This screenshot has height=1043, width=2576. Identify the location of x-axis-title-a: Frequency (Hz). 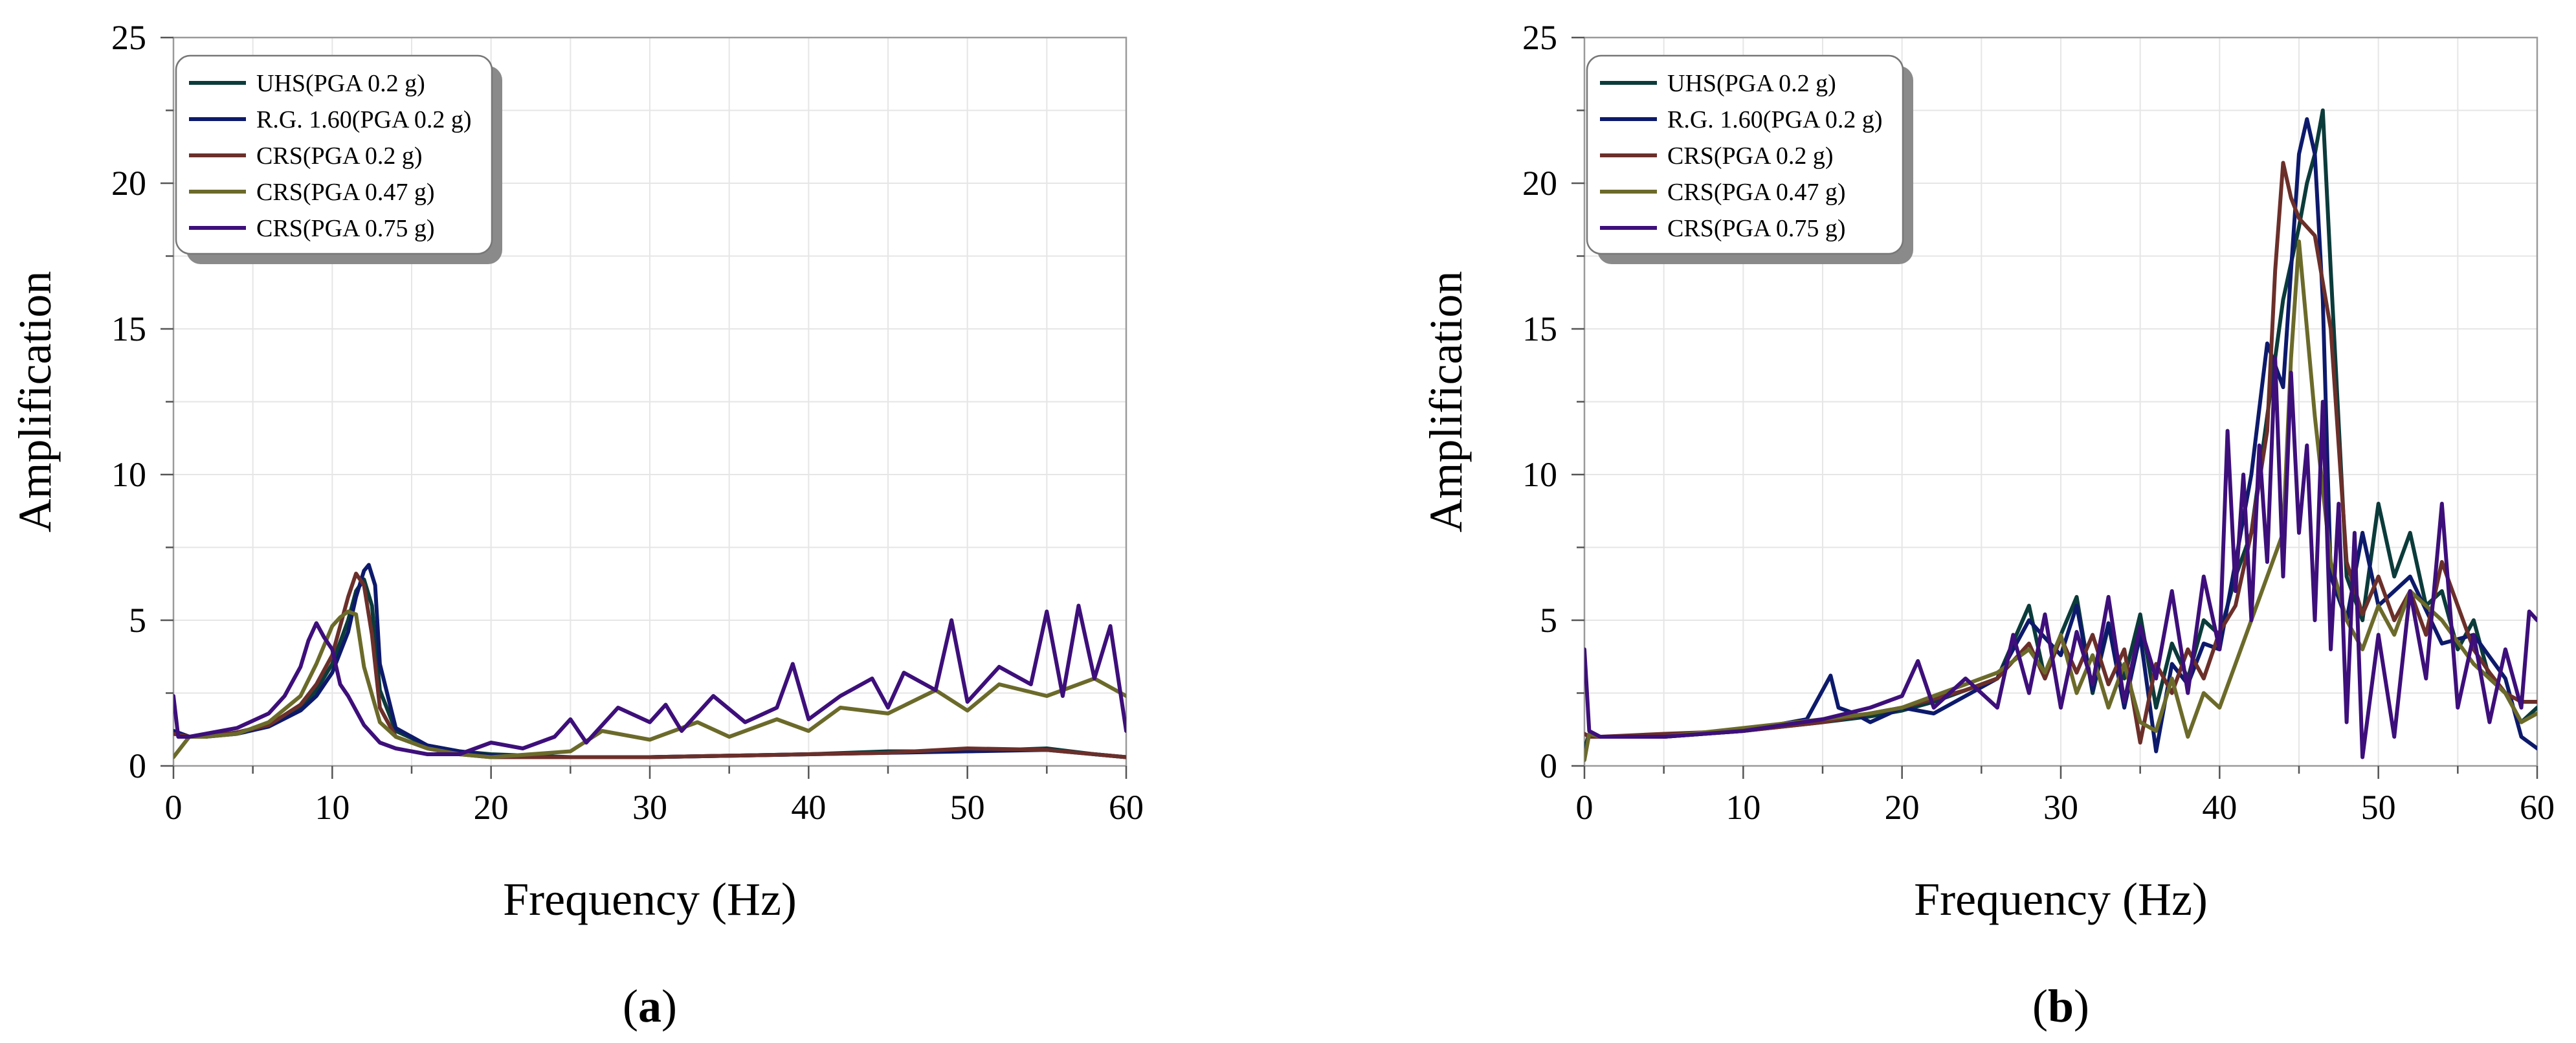
(650, 899).